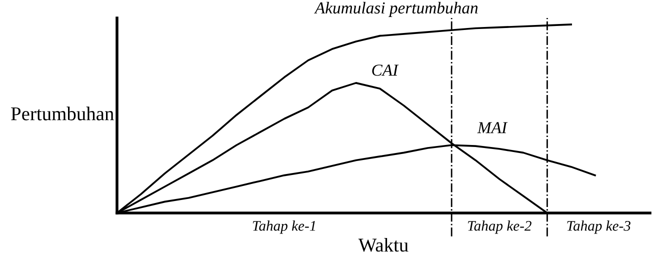 The width and height of the screenshot is (656, 260). Describe the element at coordinates (492, 128) in the screenshot. I see `series-label: MAI` at that location.